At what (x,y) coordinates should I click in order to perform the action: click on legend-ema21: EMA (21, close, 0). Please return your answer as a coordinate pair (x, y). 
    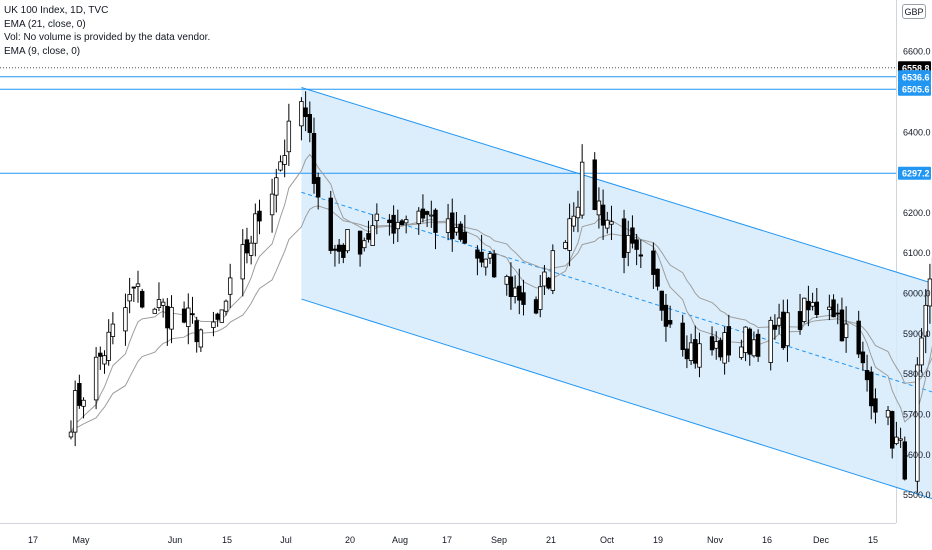
    Looking at the image, I should click on (45, 24).